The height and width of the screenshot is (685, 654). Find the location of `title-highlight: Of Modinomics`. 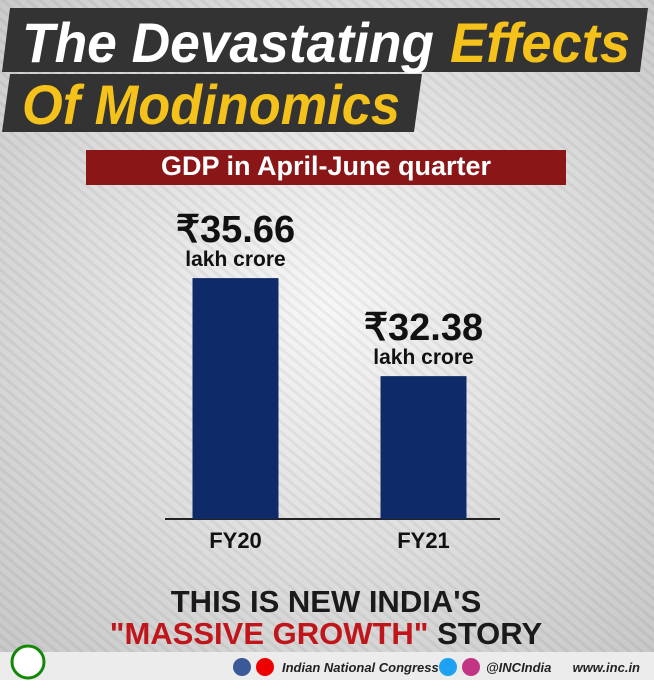

title-highlight: Of Modinomics is located at coordinates (211, 104).